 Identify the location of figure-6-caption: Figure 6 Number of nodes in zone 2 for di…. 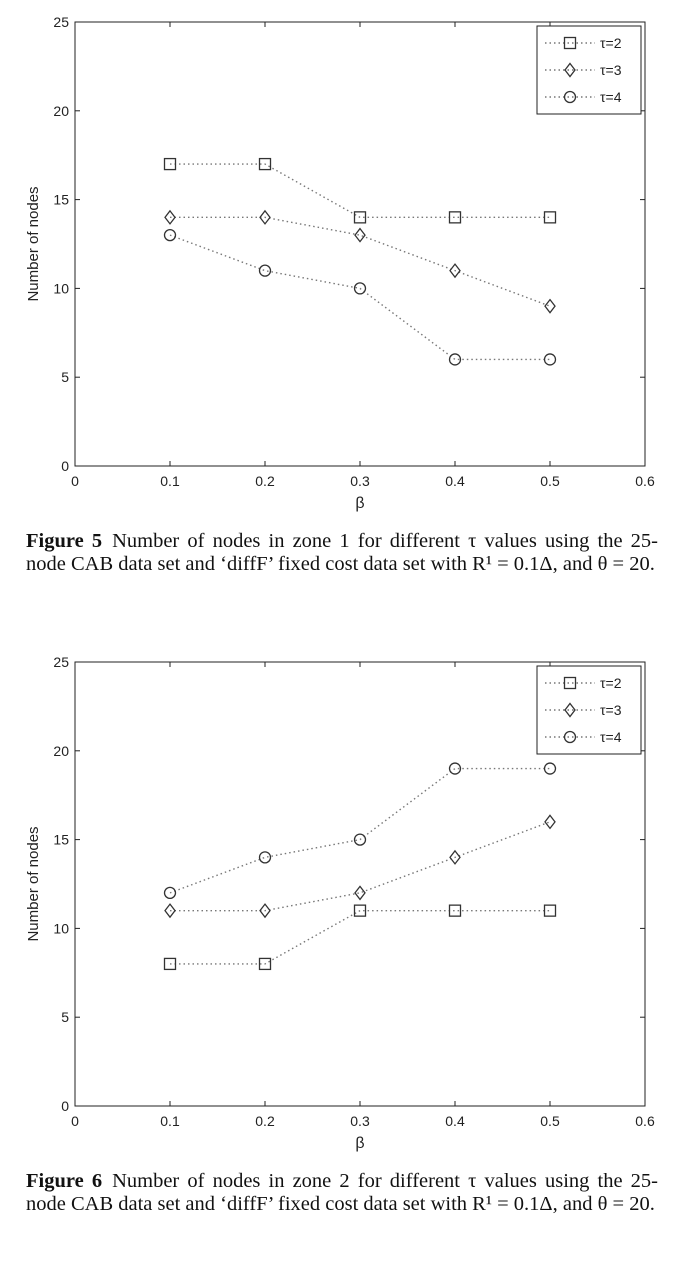
(342, 1193).